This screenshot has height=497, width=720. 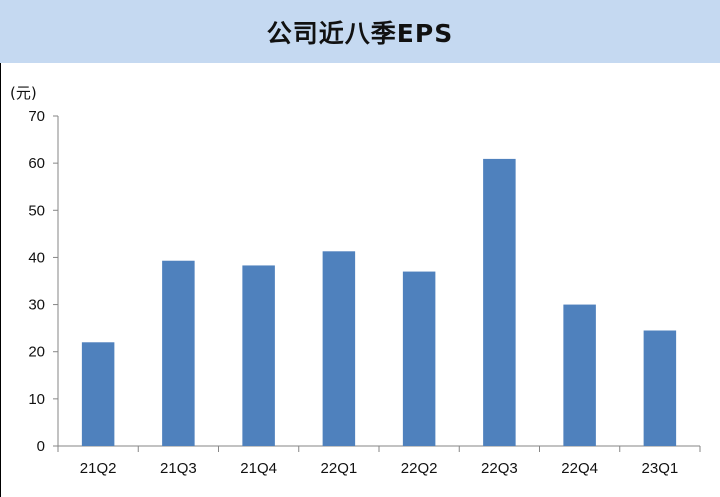 What do you see at coordinates (98, 468) in the screenshot?
I see `x-tick-label: 21Q2` at bounding box center [98, 468].